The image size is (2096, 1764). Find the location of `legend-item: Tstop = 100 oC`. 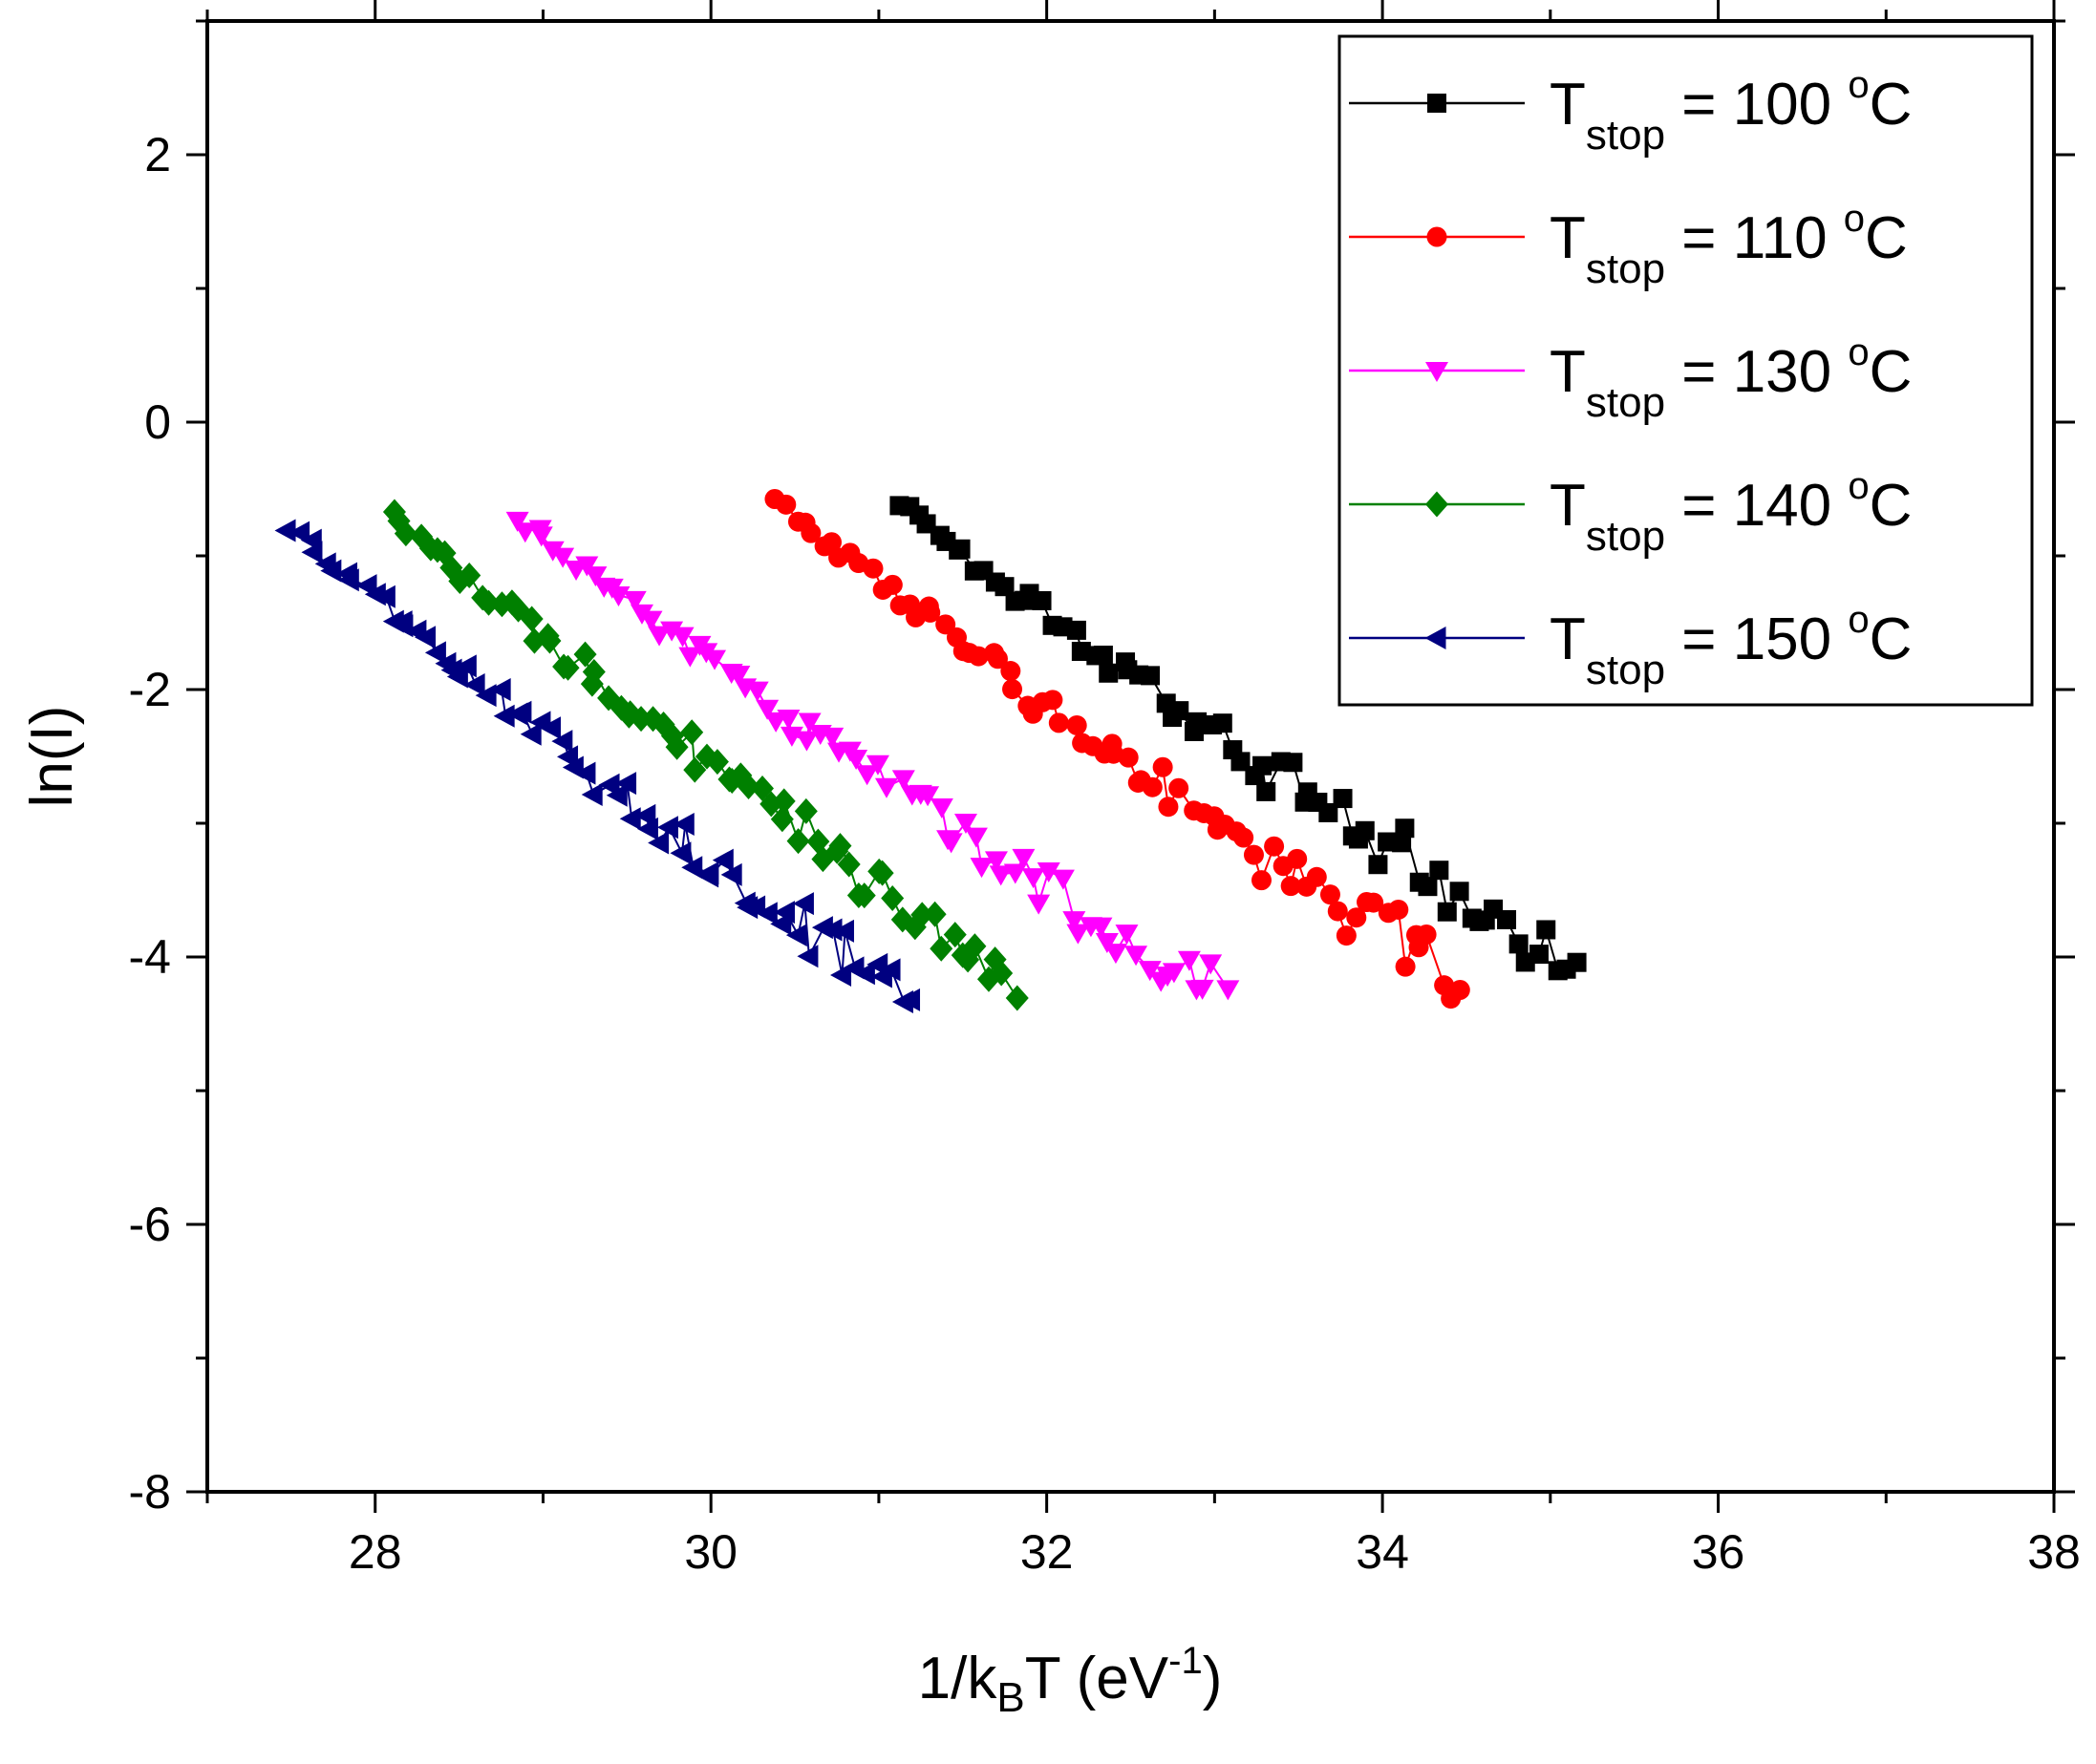

legend-item: Tstop = 100 oC is located at coordinates (1630, 111).